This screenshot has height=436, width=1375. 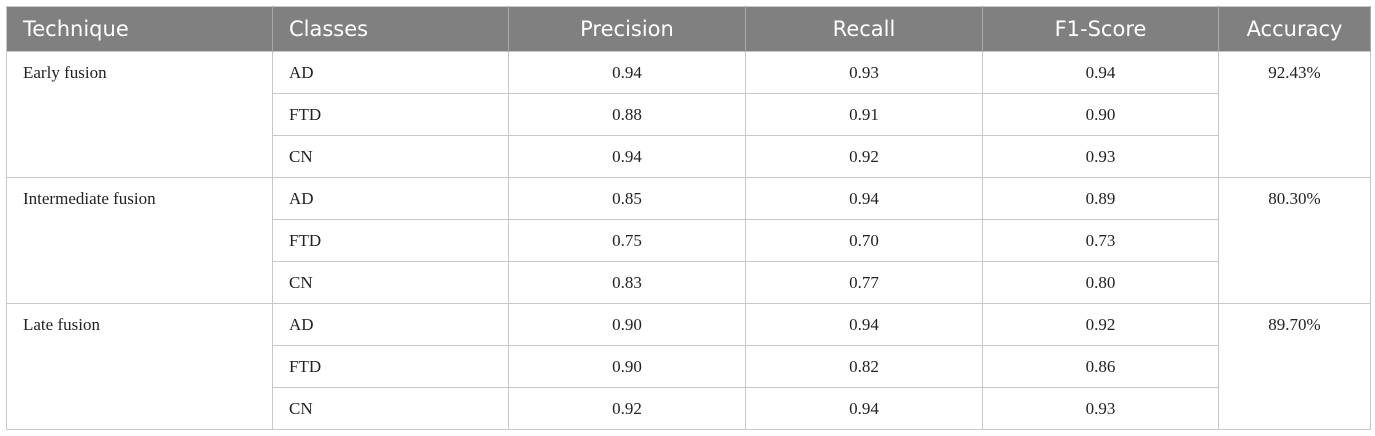 I want to click on metric-cell: 0.83, so click(x=627, y=282).